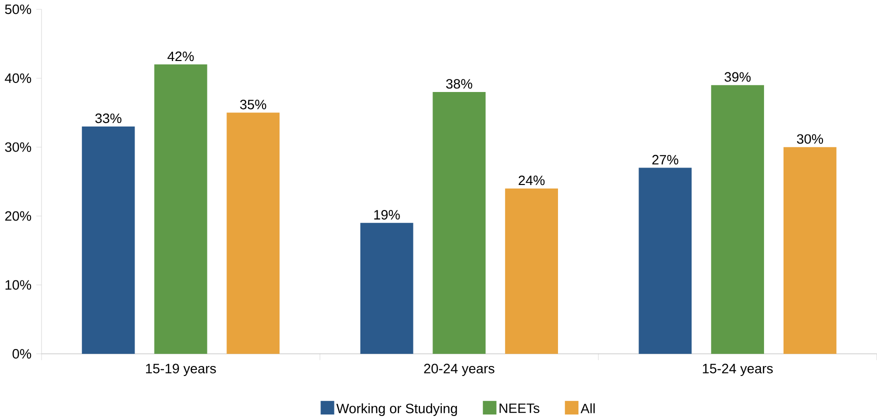 Image resolution: width=877 pixels, height=419 pixels. Describe the element at coordinates (108, 118) in the screenshot. I see `data-label: 33%` at that location.